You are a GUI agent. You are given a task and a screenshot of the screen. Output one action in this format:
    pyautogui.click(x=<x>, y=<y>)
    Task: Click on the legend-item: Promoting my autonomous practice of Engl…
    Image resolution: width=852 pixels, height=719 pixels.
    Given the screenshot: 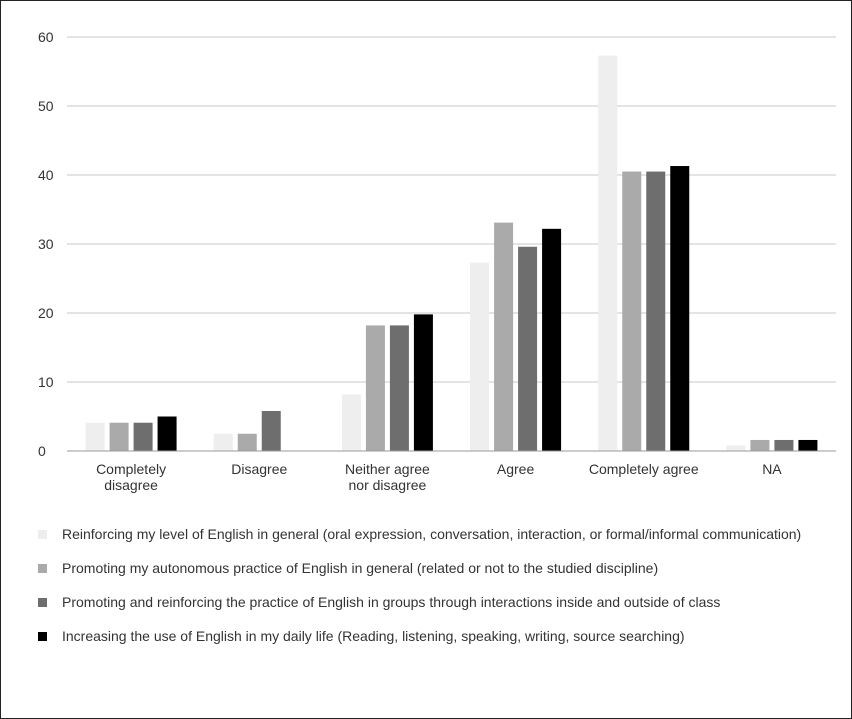 What is the action you would take?
    pyautogui.click(x=433, y=568)
    